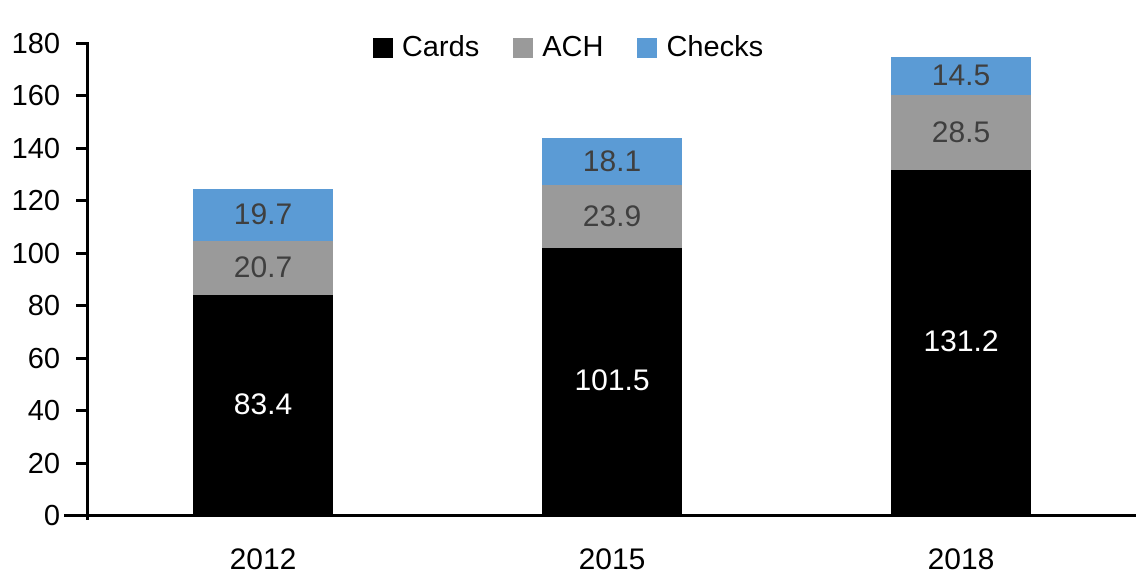  I want to click on bar-segment-ach-2012: 20.7, so click(263, 268).